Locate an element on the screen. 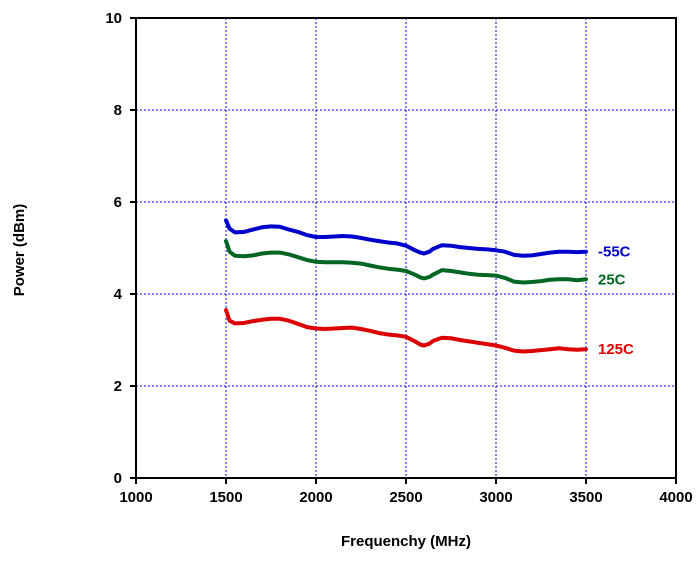  y-tick-label: 0 is located at coordinates (118, 478).